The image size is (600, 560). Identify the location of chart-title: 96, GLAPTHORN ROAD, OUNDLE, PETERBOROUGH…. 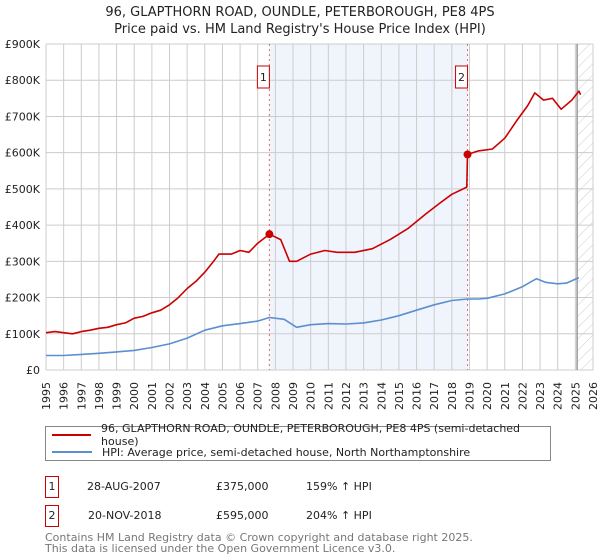
(300, 12).